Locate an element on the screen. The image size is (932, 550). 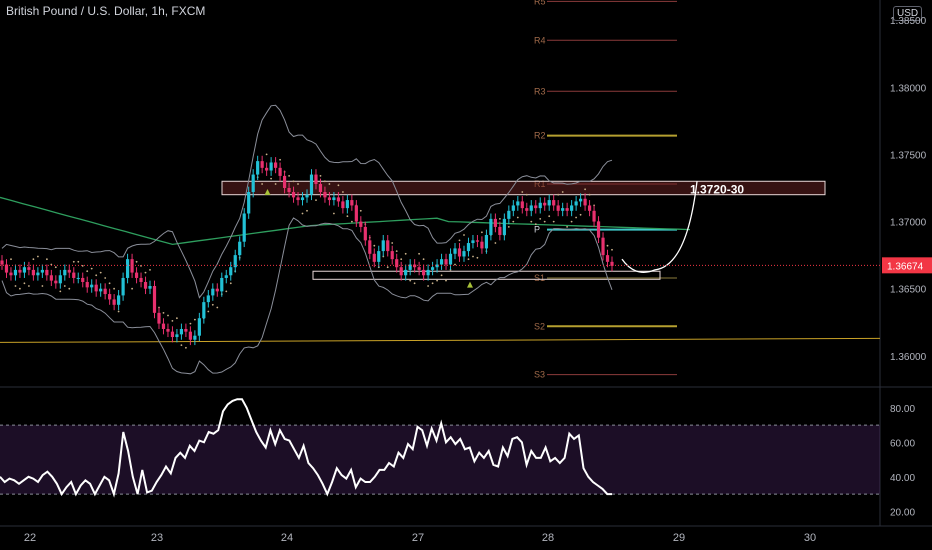
signal-marker is located at coordinates (267, 192).